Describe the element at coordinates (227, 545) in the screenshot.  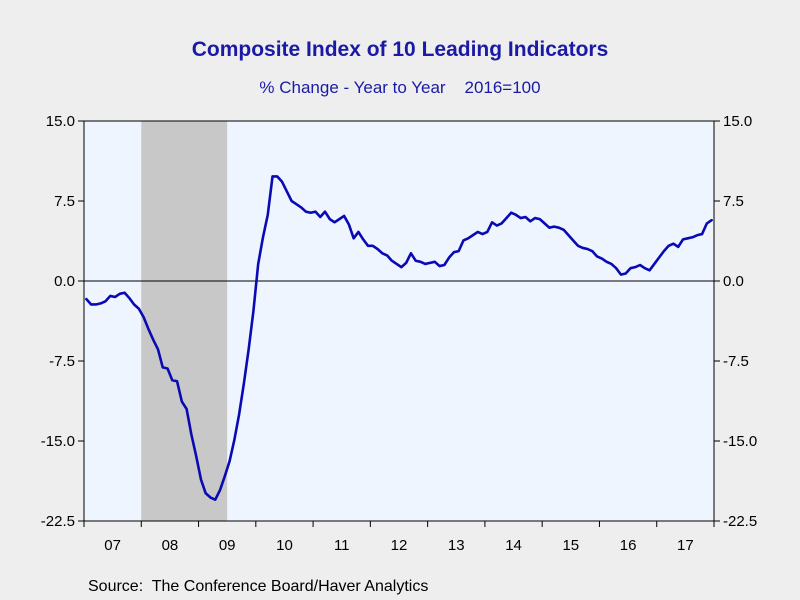
I see `x-tick-label: 09` at that location.